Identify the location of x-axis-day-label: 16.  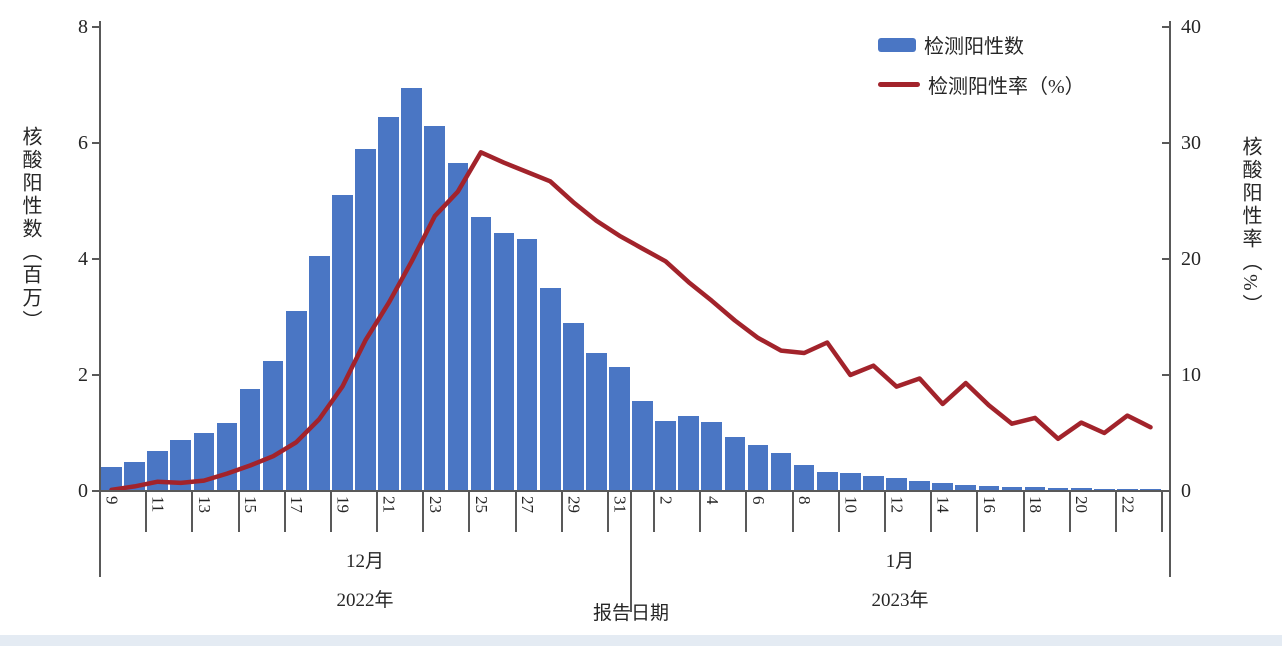
(989, 504).